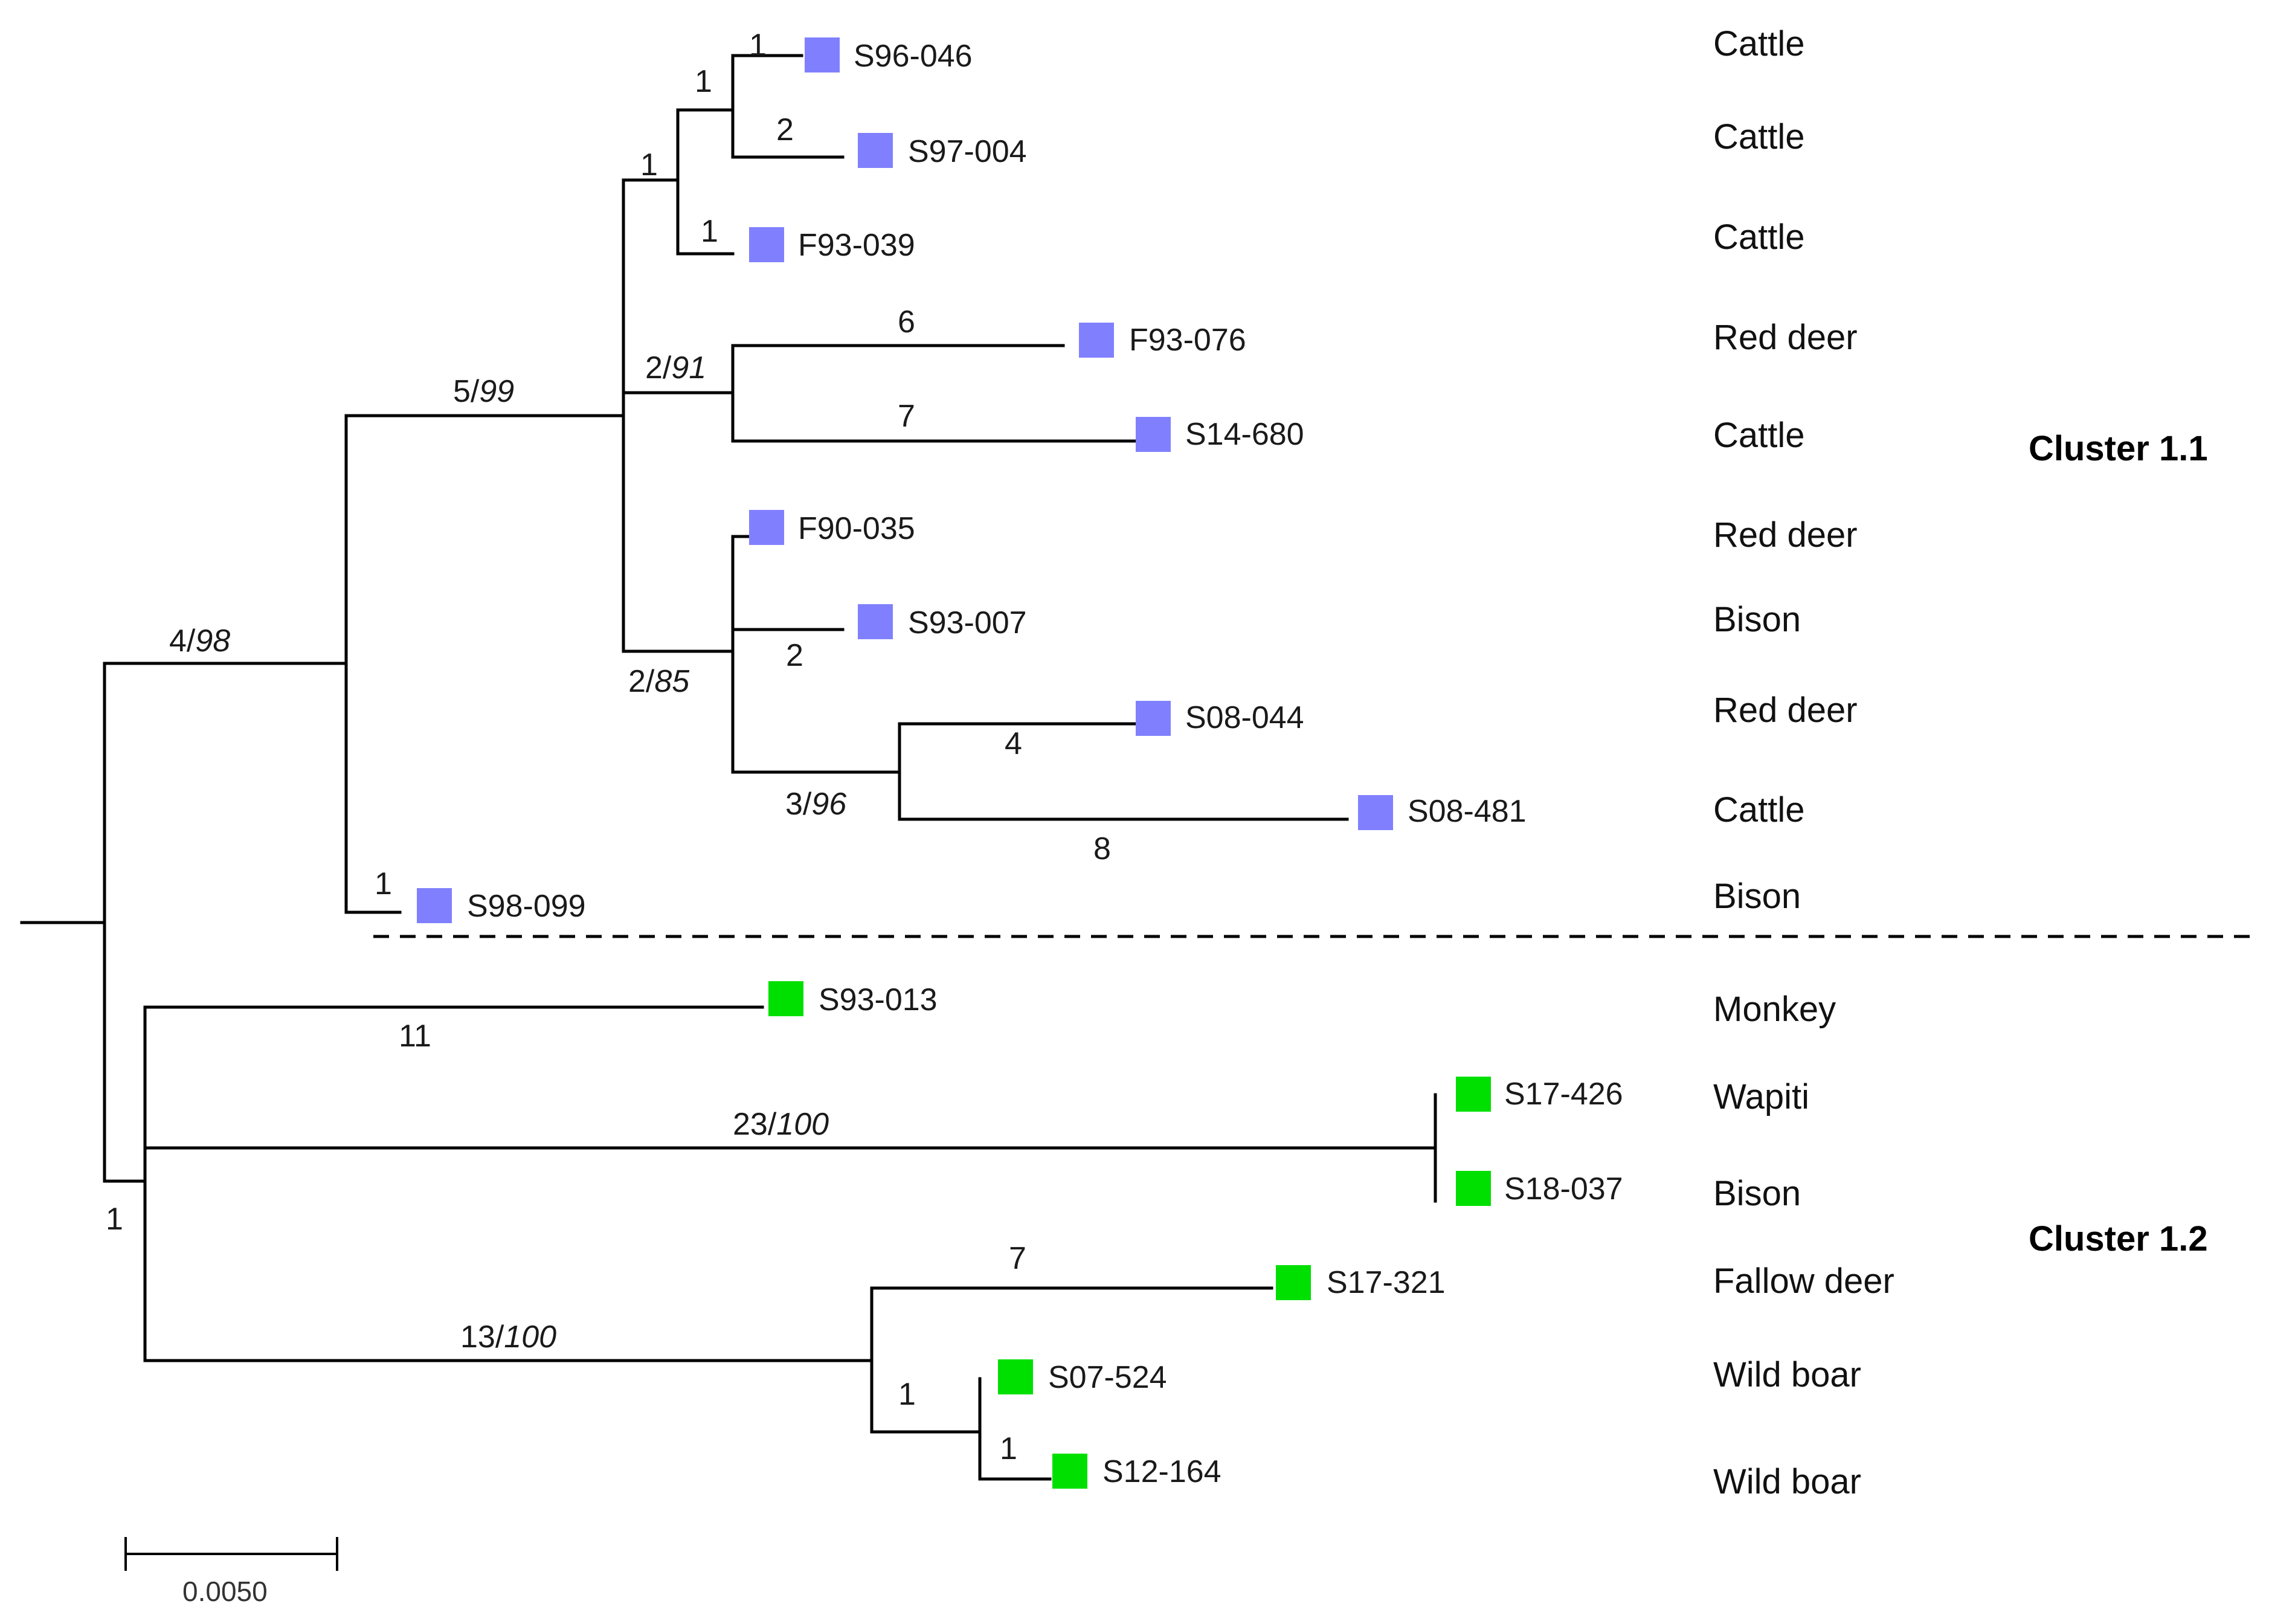 This screenshot has height=1624, width=2269. Describe the element at coordinates (1761, 1096) in the screenshot. I see `host-label: Wapiti` at that location.